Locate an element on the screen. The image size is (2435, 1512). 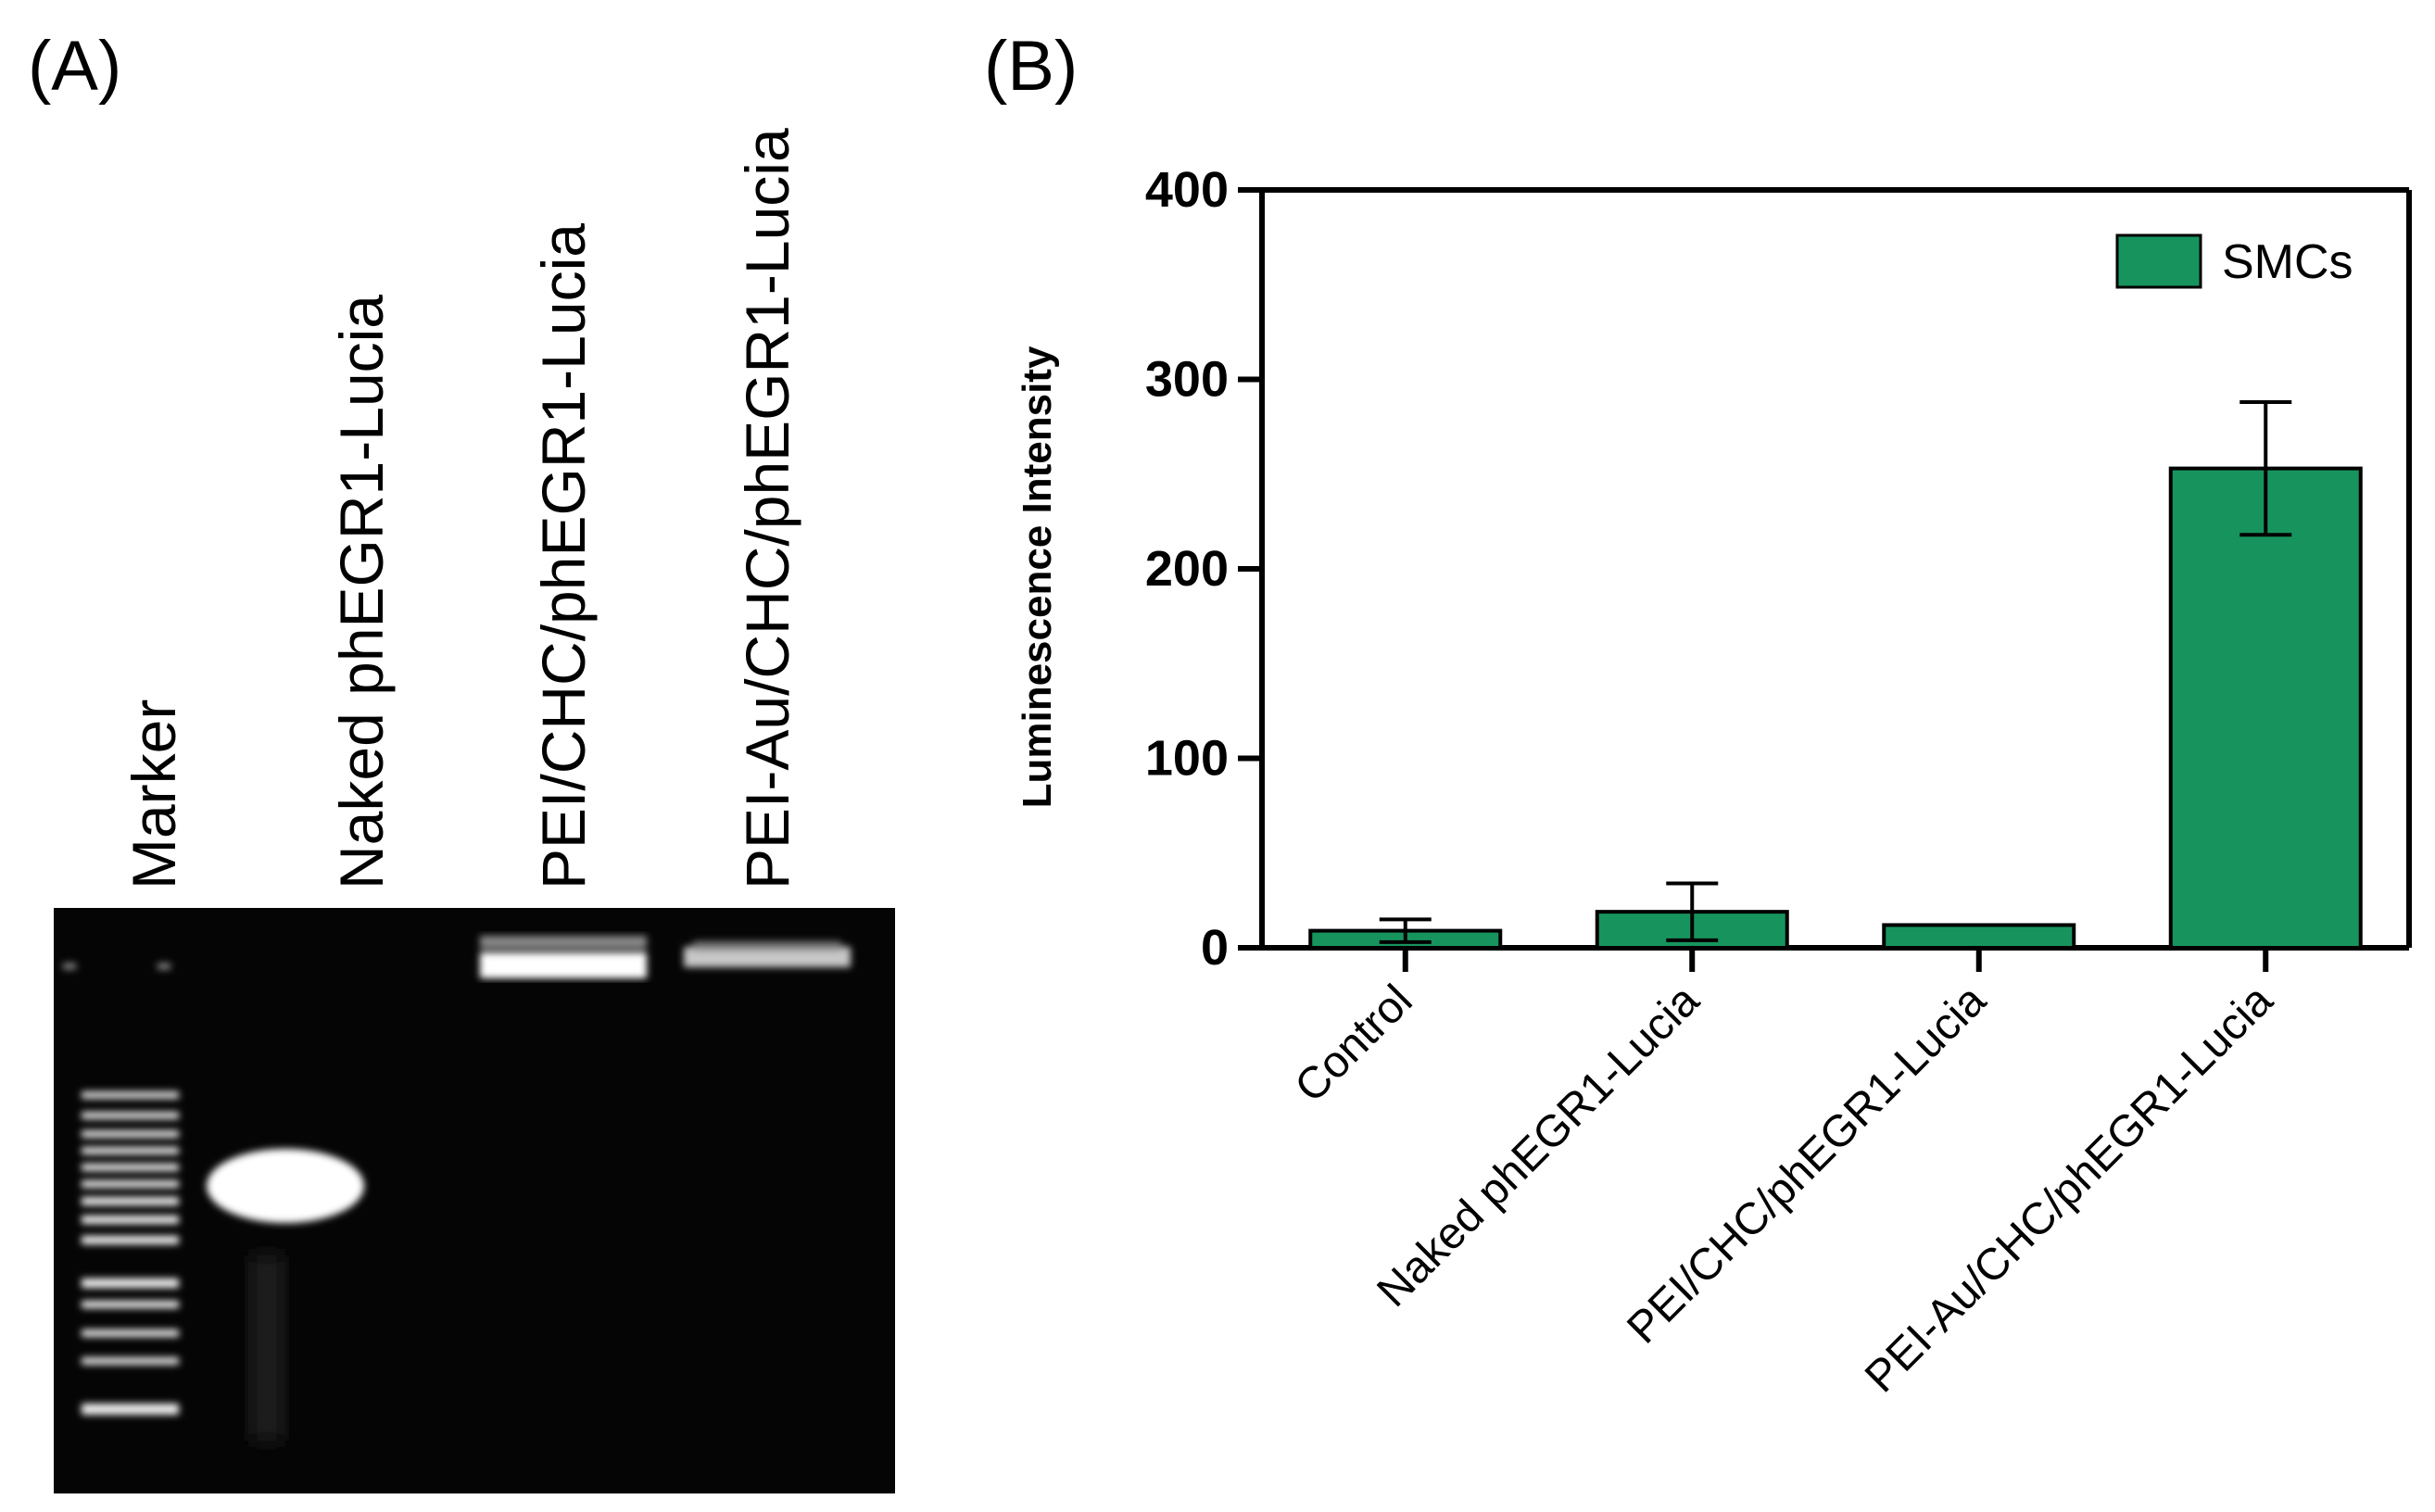
lane-label-pei-au-chc: PEI-Au/CHC/phEGR1-Lucia is located at coordinates (767, 508).